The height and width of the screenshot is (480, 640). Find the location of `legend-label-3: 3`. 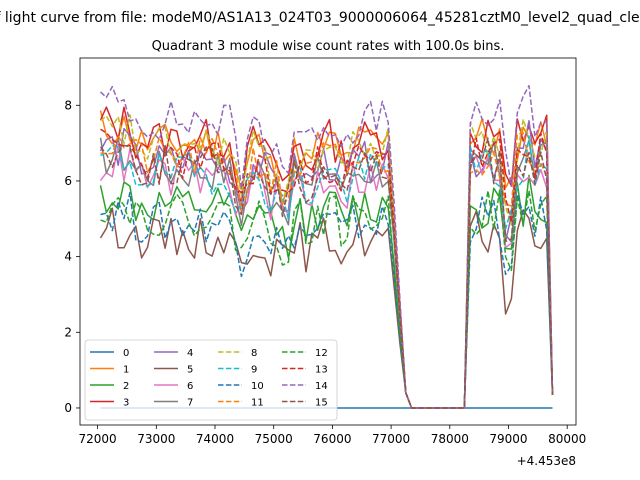

legend-label-3: 3 is located at coordinates (126, 403).